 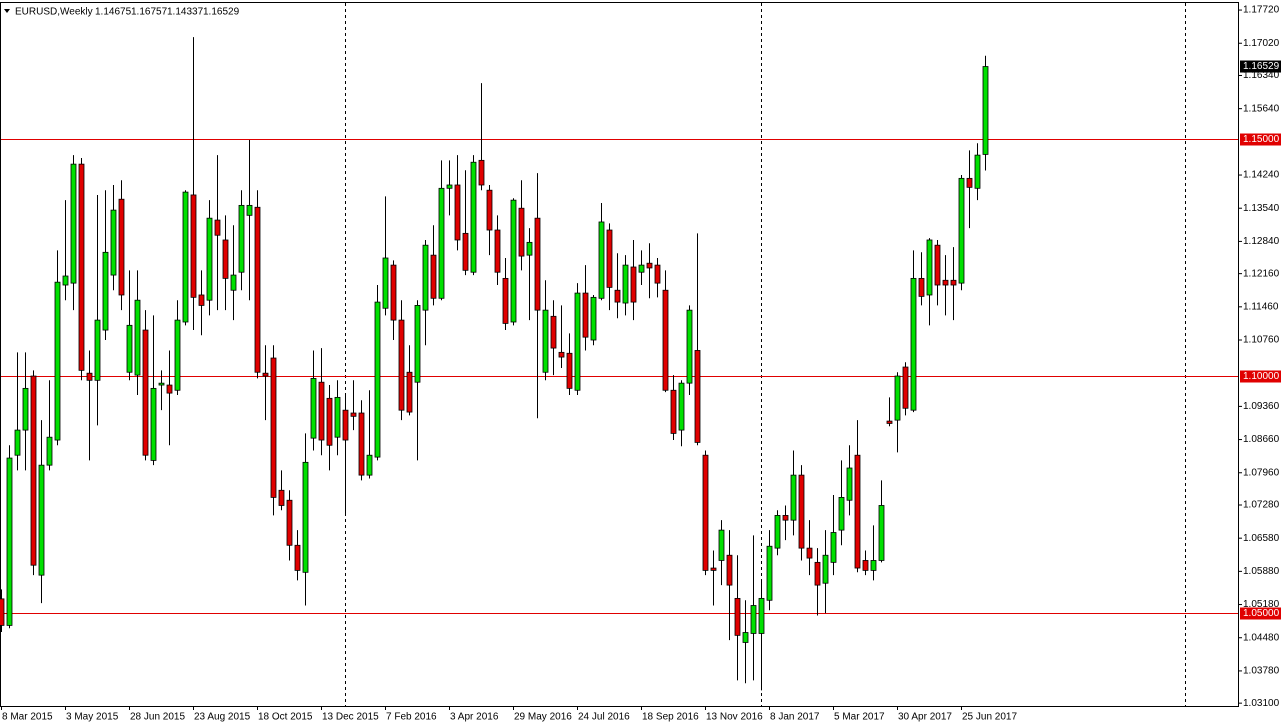 What do you see at coordinates (1261, 139) in the screenshot?
I see `level-label: 1.15000` at bounding box center [1261, 139].